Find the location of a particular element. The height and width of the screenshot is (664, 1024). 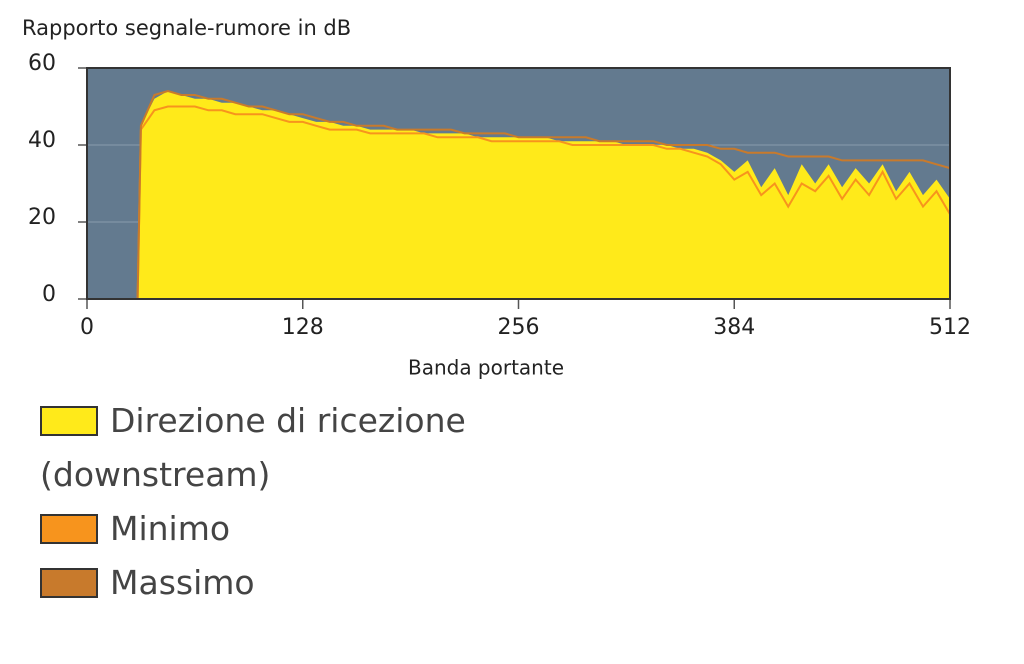

legend-item: Direzione di ricezione (downstream) is located at coordinates (275, 448).